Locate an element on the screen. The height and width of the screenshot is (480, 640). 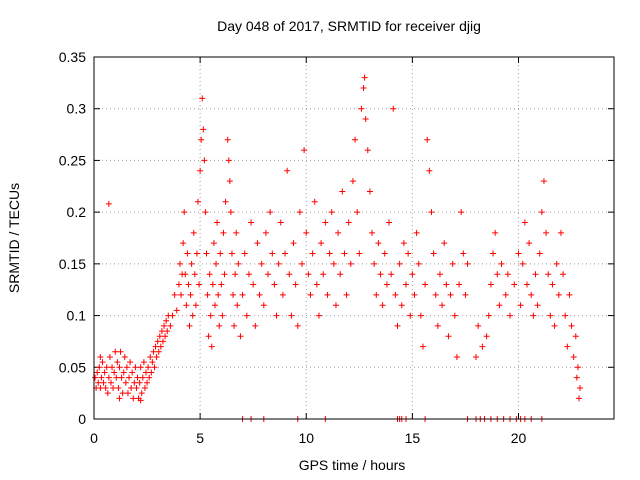
y-tick-label: 0.25 is located at coordinates (72, 160).